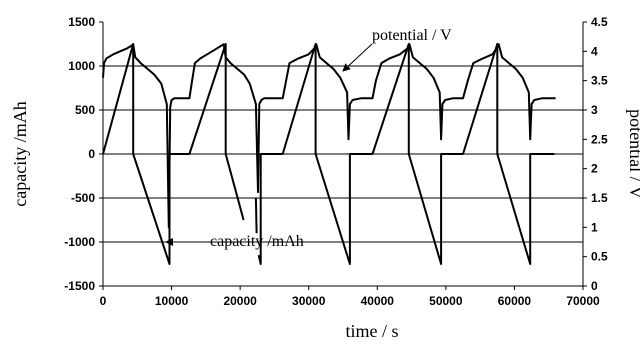  What do you see at coordinates (79, 286) in the screenshot?
I see `left-tick-label: -1500` at bounding box center [79, 286].